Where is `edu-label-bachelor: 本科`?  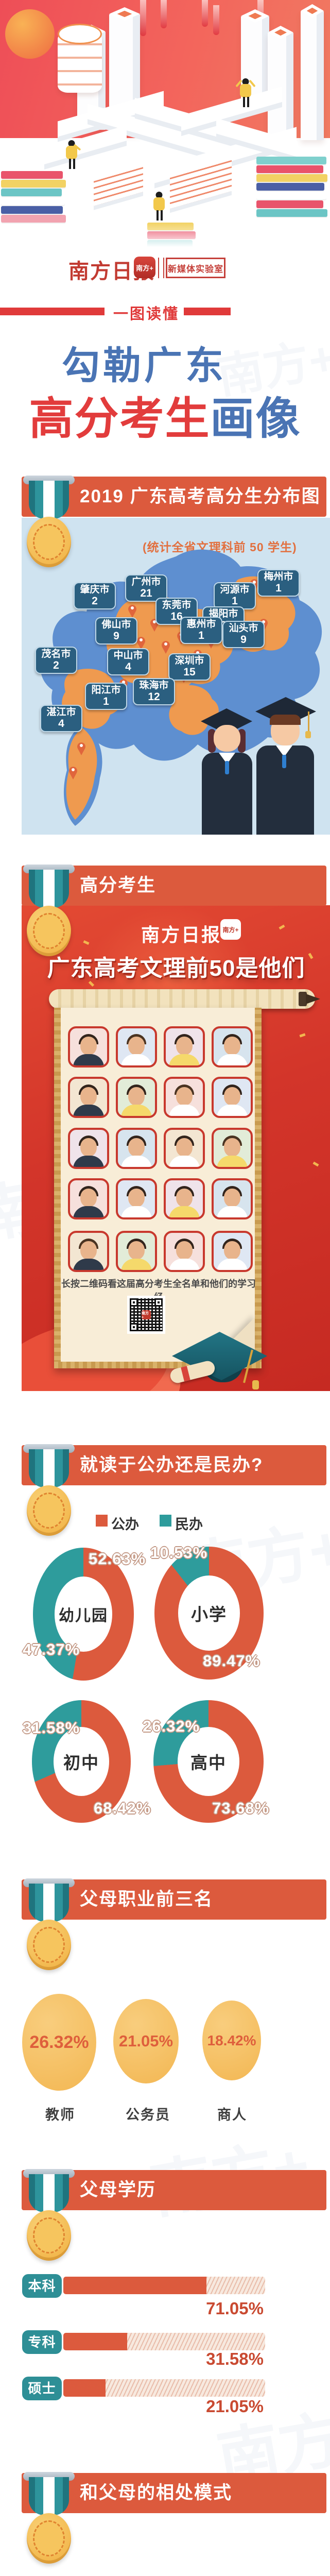
edu-label-bachelor: 本科 is located at coordinates (42, 2286).